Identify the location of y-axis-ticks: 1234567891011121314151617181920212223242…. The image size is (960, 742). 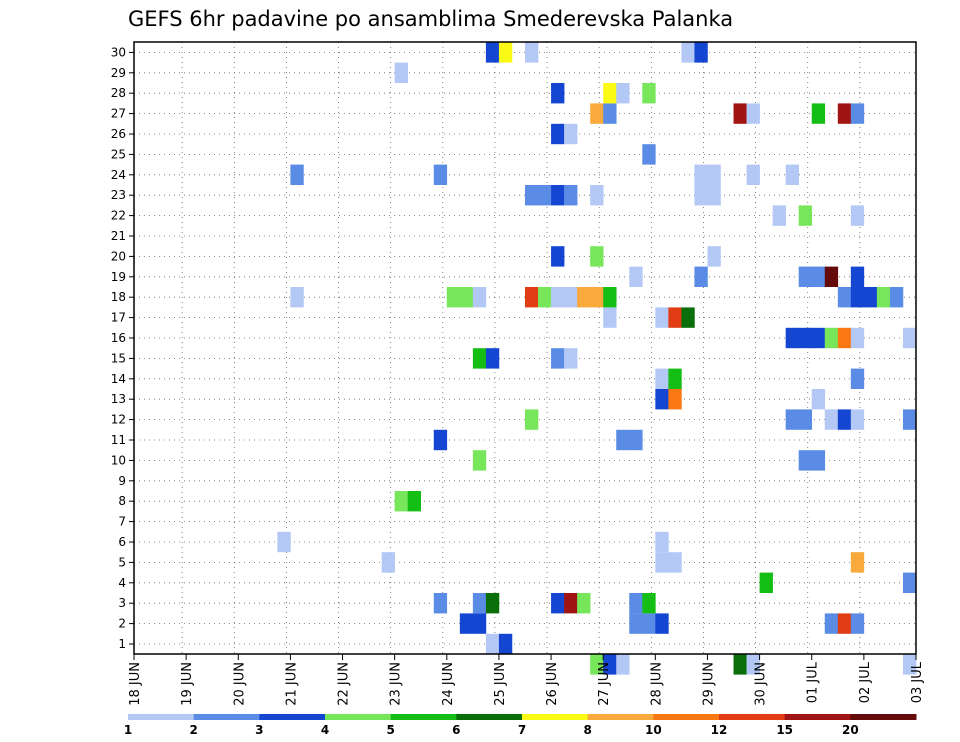
(122, 348).